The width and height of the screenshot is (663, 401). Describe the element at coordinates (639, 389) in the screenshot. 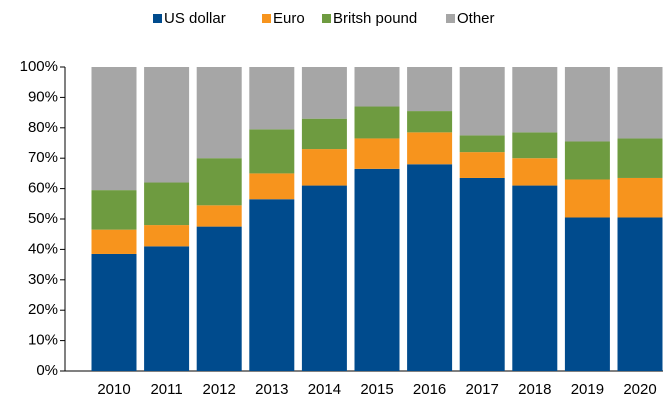

I see `x-tick-label: 2020` at that location.